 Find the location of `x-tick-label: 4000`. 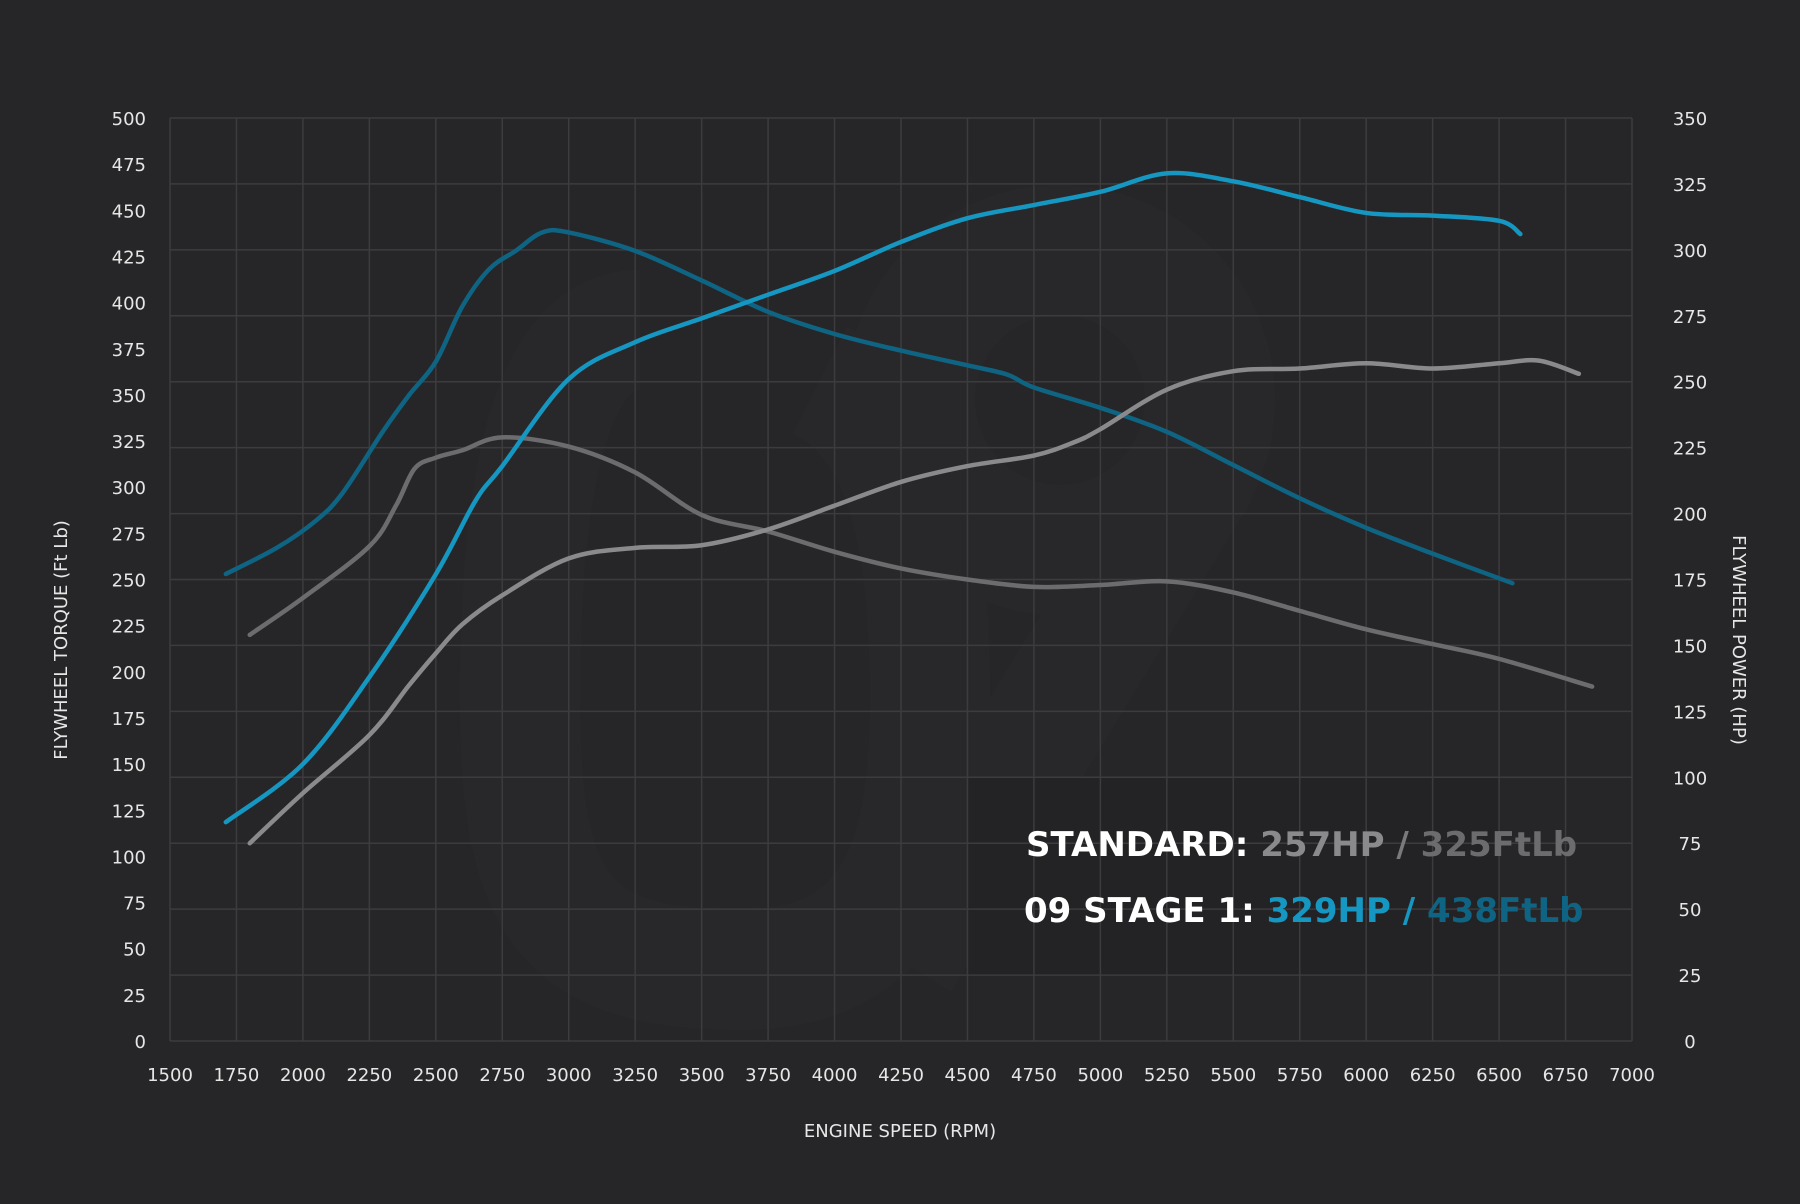

x-tick-label: 4000 is located at coordinates (835, 1075).